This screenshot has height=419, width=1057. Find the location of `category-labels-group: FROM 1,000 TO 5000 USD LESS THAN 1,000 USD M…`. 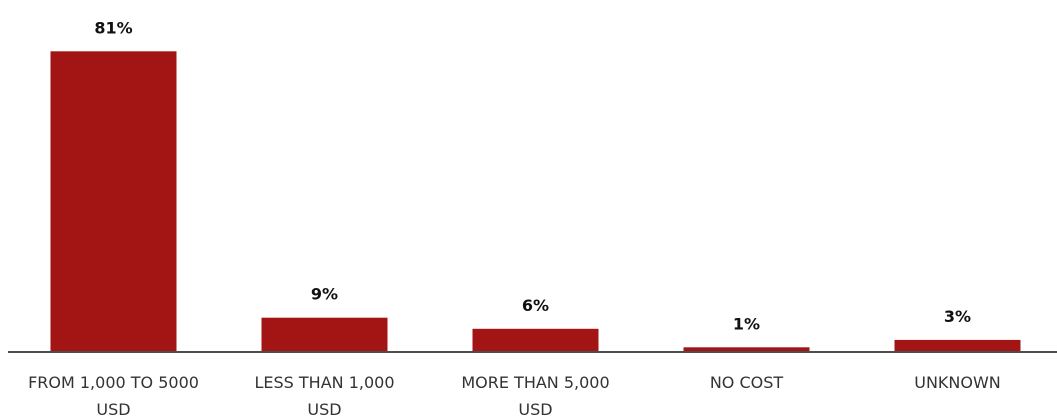

category-labels-group: FROM 1,000 TO 5000 USD LESS THAN 1,000 USD M… is located at coordinates (514, 396).